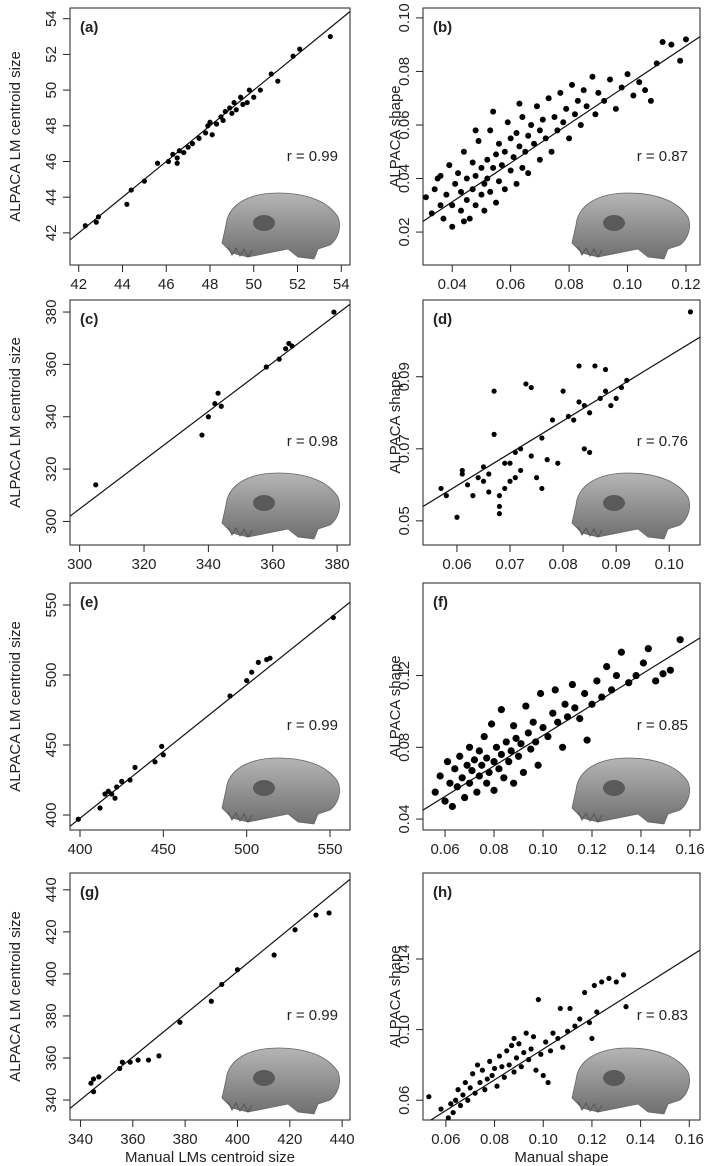 Image resolution: width=709 pixels, height=1166 pixels. What do you see at coordinates (253, 284) in the screenshot?
I see `x-tick-label: 50` at bounding box center [253, 284].